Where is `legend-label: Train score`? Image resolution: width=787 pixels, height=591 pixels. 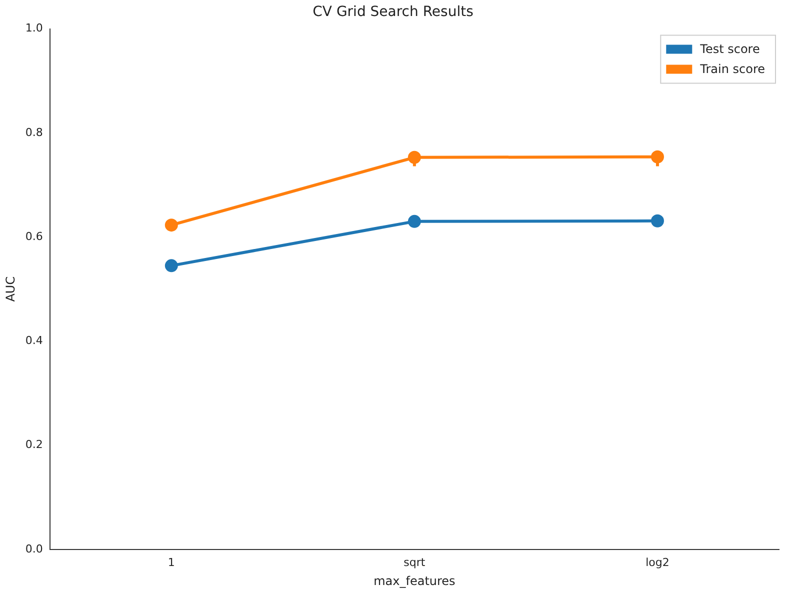 legend-label: Train score is located at coordinates (732, 69).